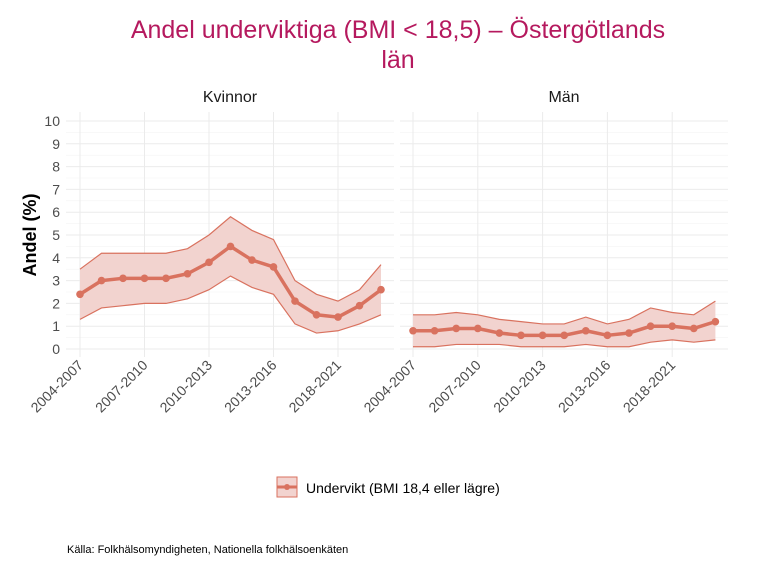  I want to click on y-tick-label: 10, so click(52, 121).